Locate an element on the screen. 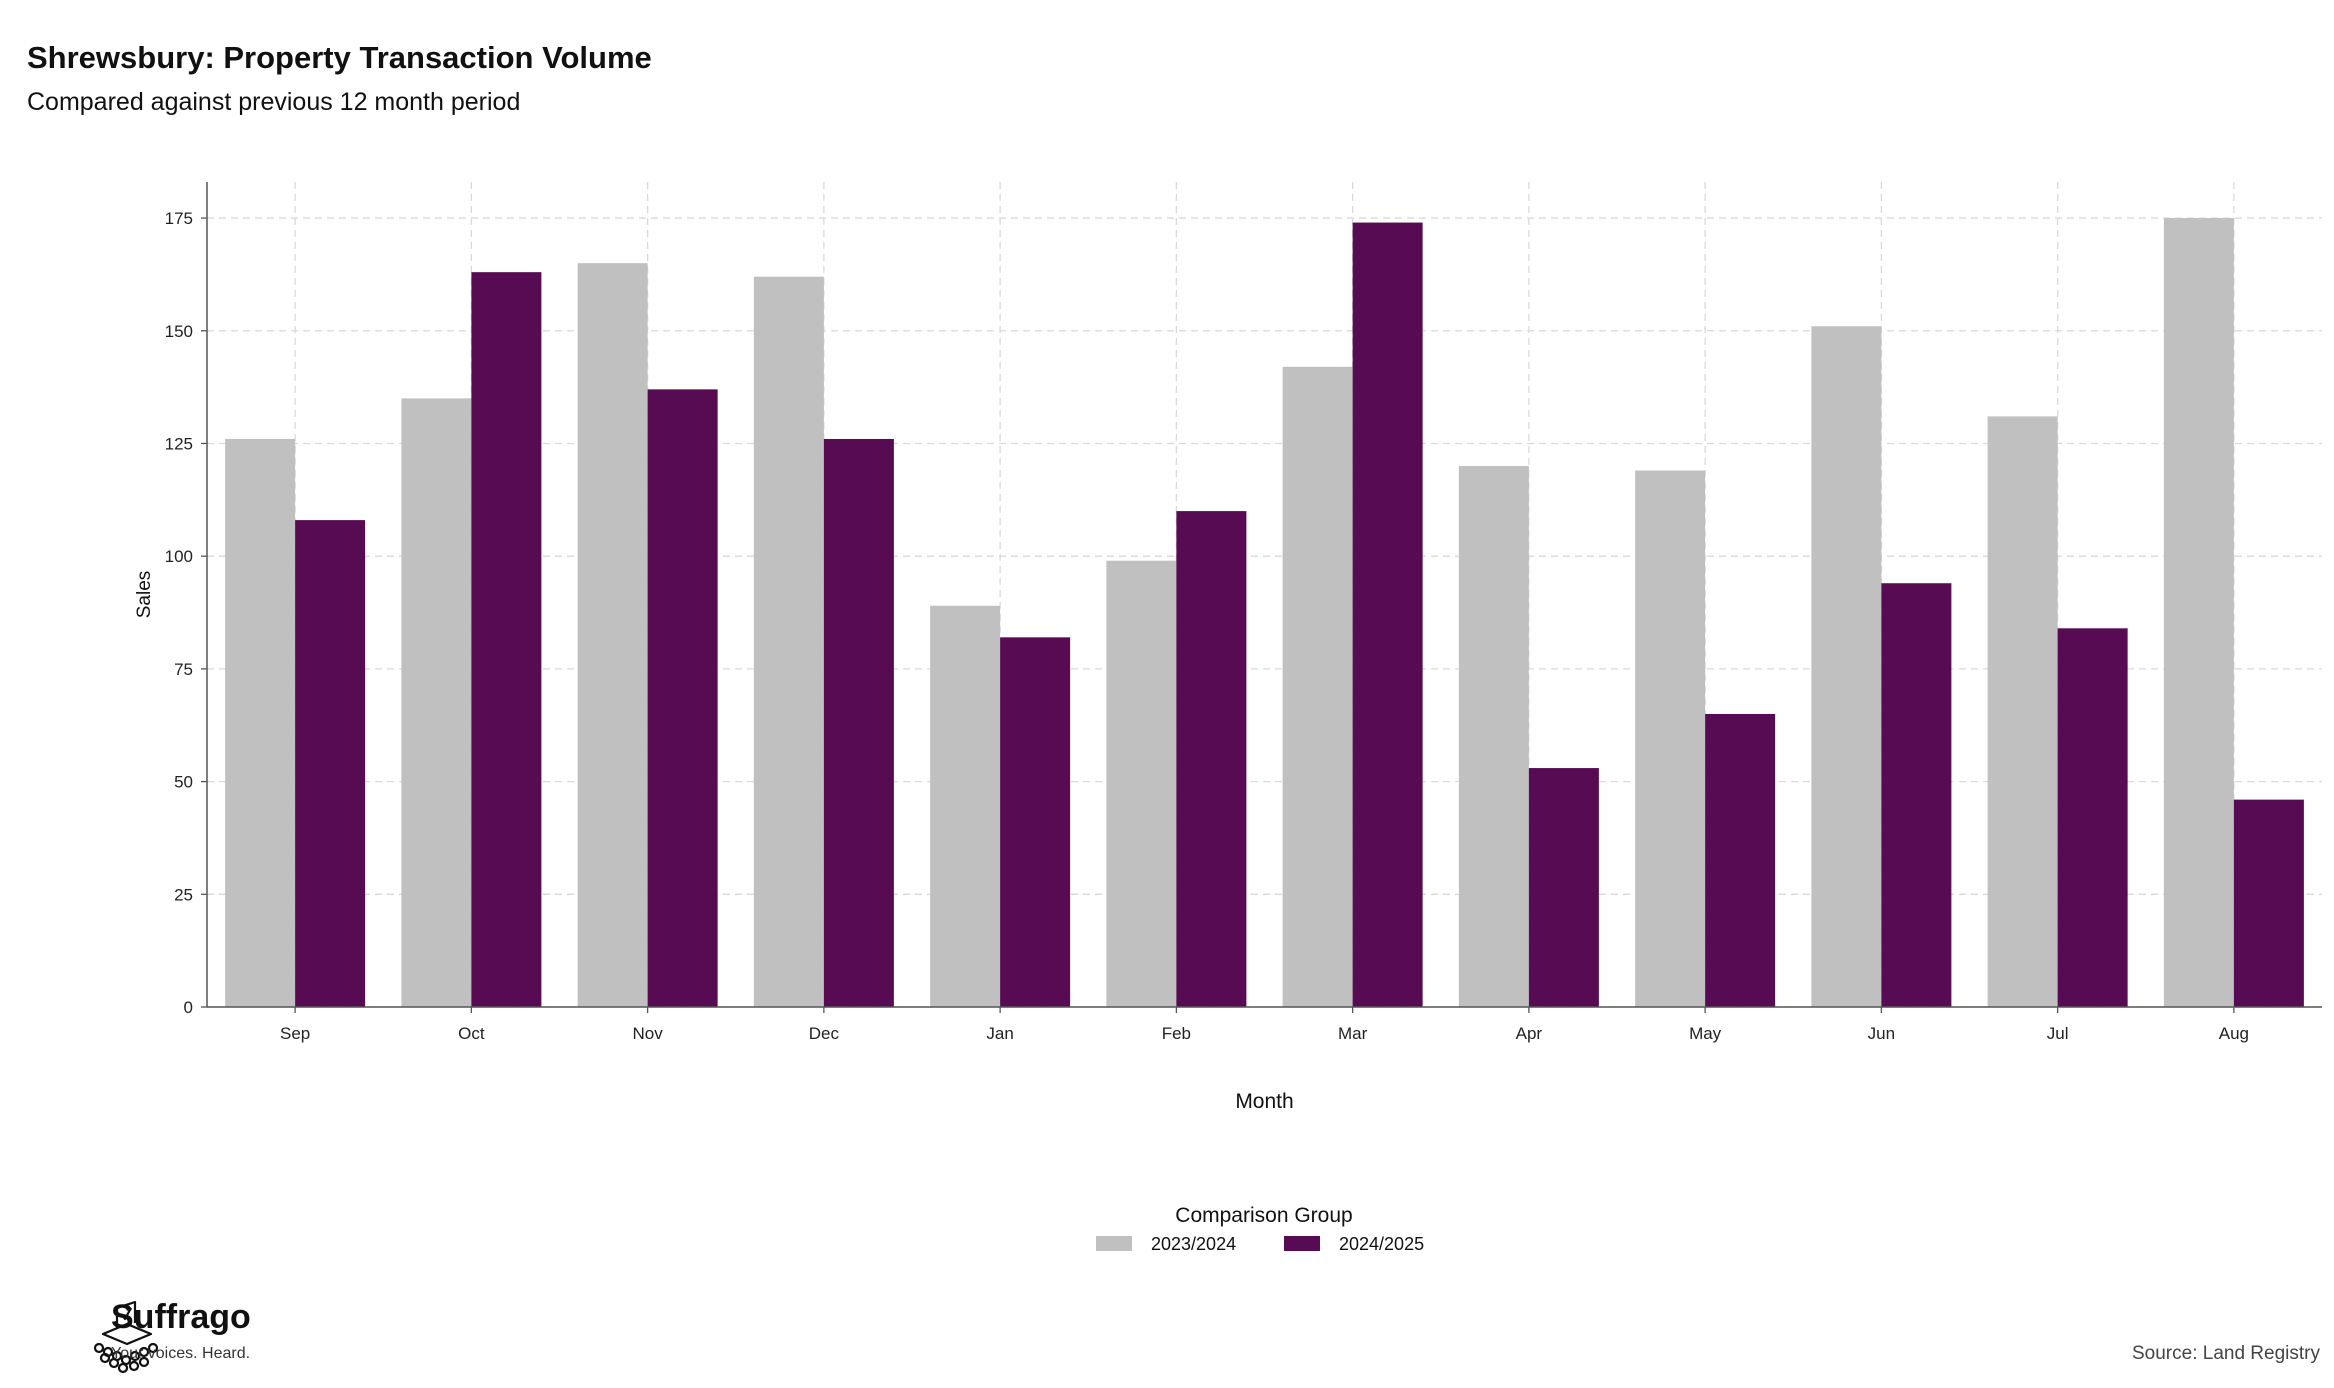 The height and width of the screenshot is (1388, 2334). x-tick-label: Jan is located at coordinates (999, 1033).